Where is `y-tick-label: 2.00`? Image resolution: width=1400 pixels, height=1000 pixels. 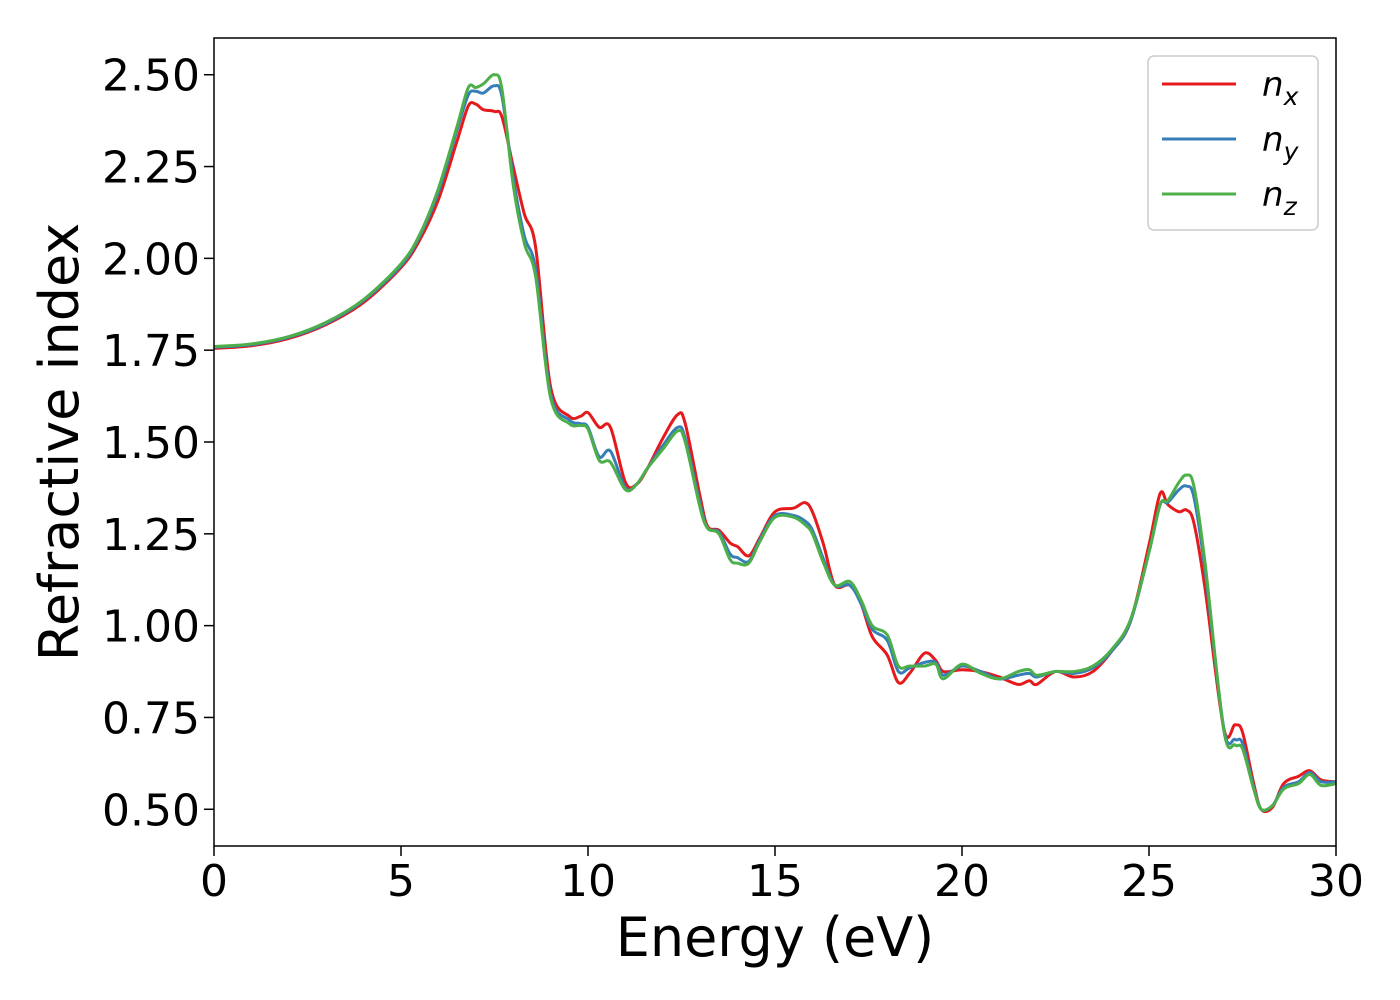
y-tick-label: 2.00 is located at coordinates (151, 259).